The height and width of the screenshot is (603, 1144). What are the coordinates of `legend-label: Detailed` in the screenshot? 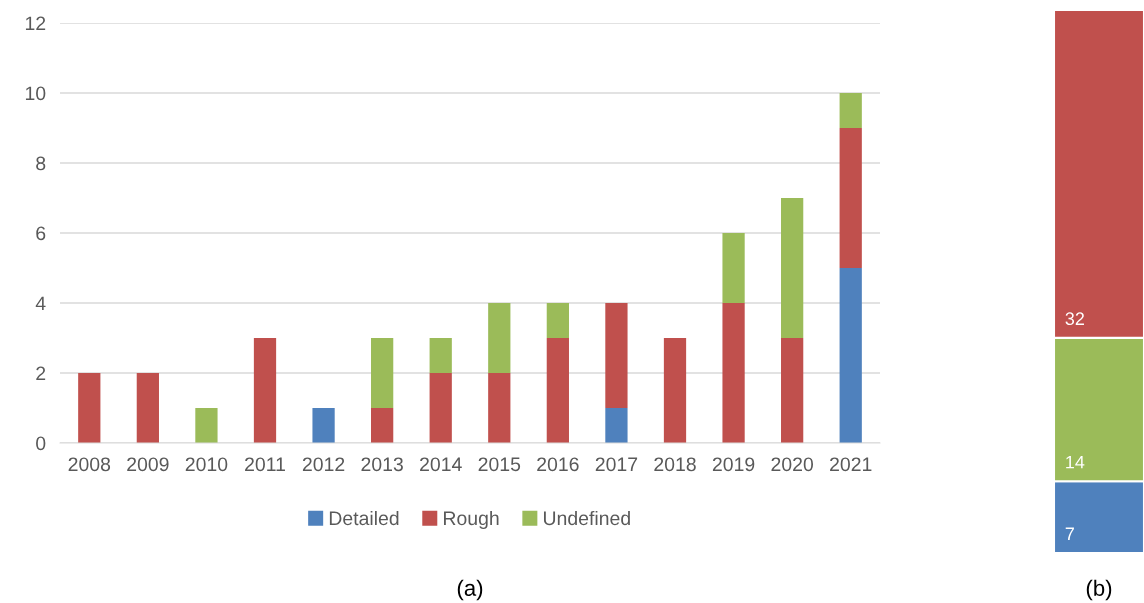 It's located at (364, 518).